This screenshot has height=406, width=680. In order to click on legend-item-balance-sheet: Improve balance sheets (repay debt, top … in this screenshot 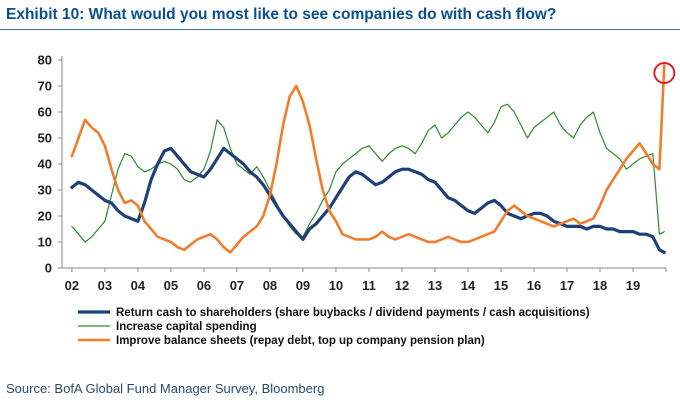, I will do `click(281, 341)`.